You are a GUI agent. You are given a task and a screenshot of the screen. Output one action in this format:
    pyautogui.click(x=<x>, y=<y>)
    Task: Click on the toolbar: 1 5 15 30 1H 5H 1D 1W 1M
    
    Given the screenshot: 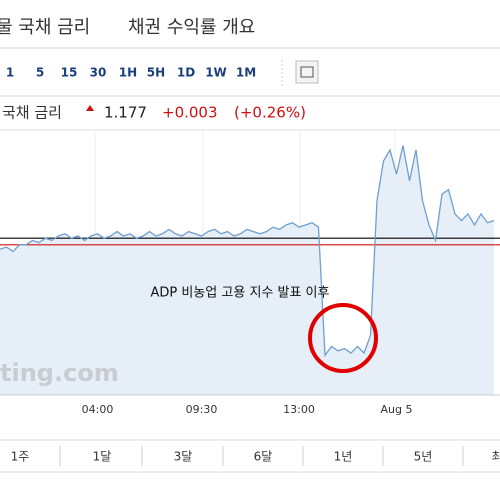 What is the action you would take?
    pyautogui.click(x=250, y=78)
    